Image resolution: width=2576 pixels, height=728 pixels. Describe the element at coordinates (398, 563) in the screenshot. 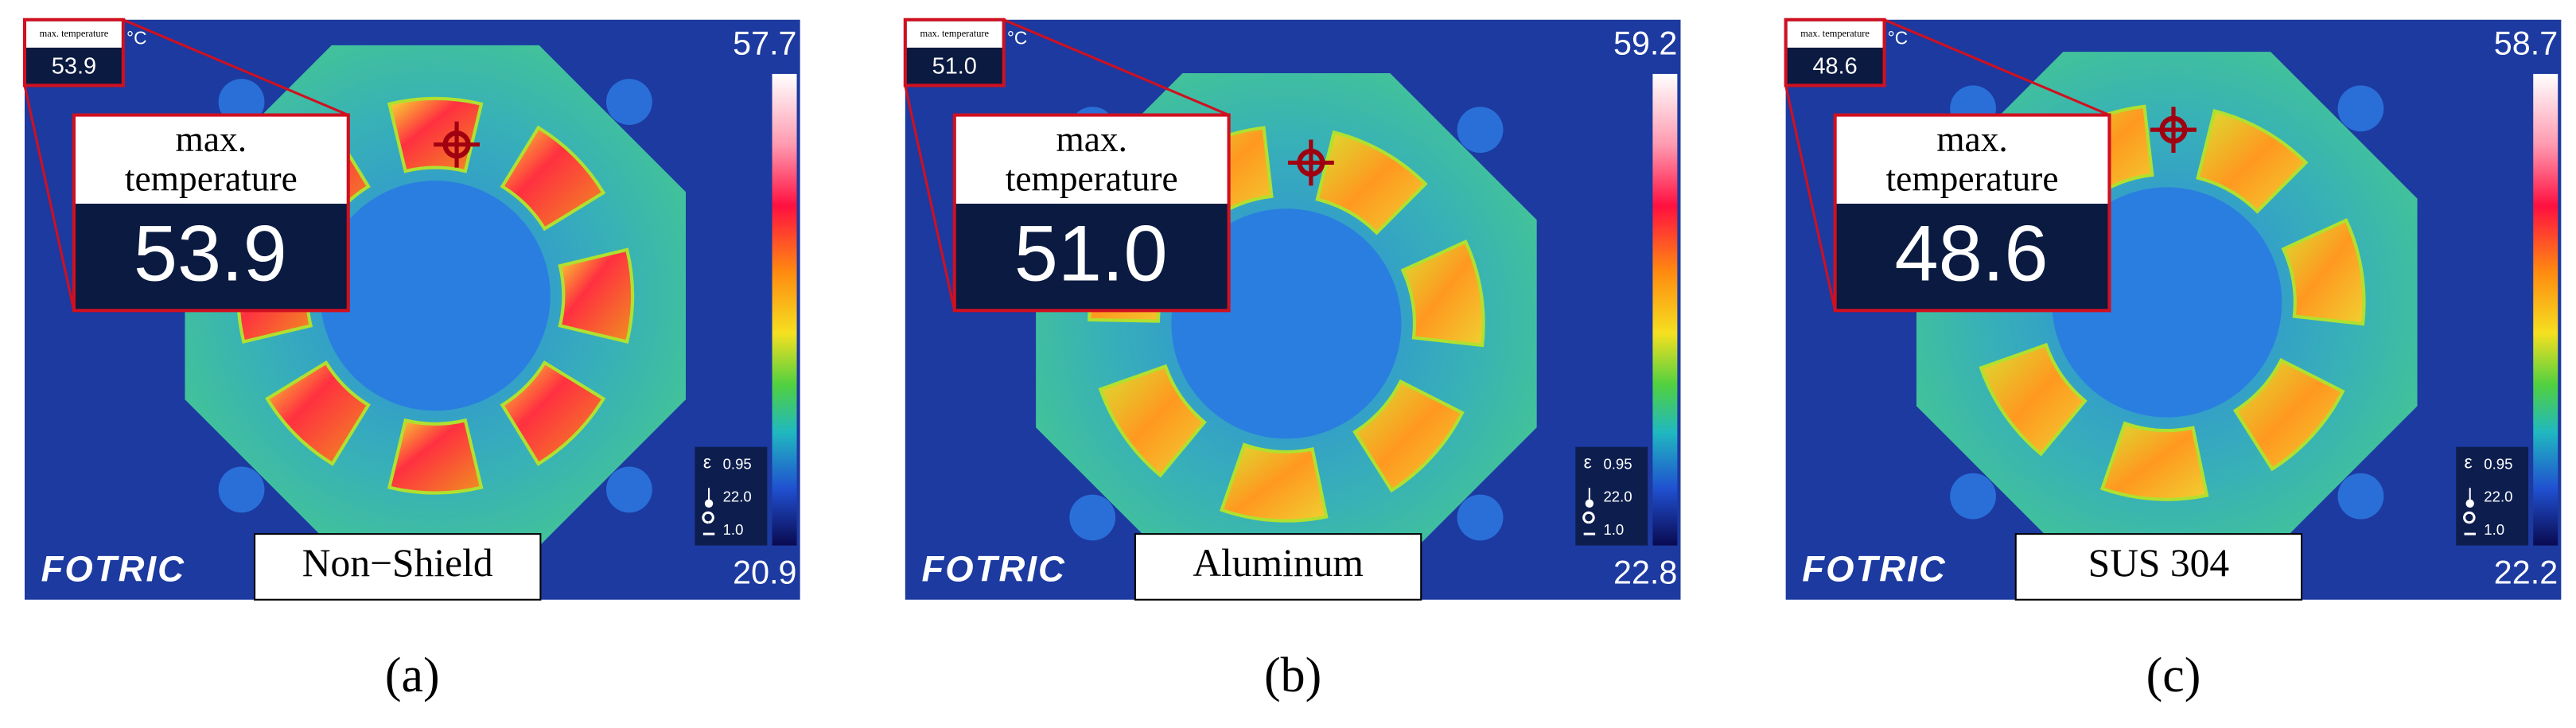

I see `material-label: Non−Shield` at that location.